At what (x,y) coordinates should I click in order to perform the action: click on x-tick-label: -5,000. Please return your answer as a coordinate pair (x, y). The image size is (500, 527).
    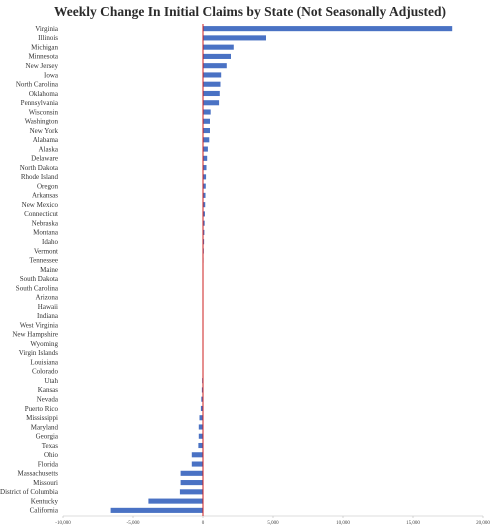
    Looking at the image, I should click on (133, 523).